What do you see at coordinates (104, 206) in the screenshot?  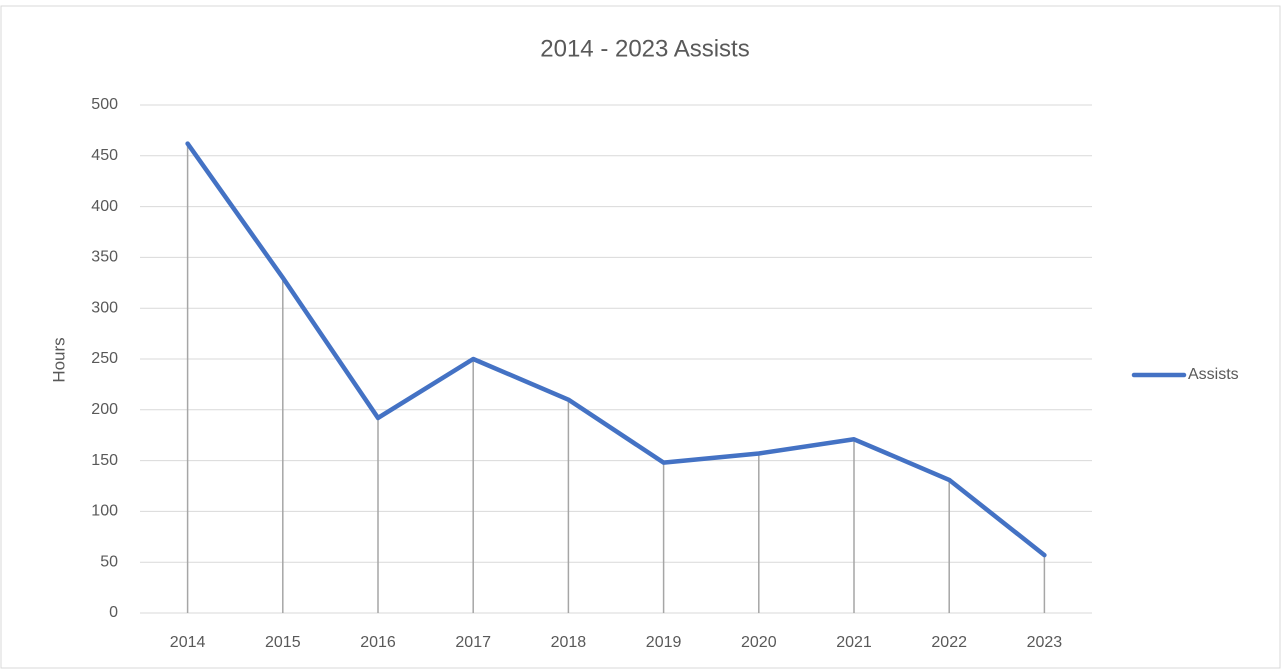 I see `y-tick-label: 400` at bounding box center [104, 206].